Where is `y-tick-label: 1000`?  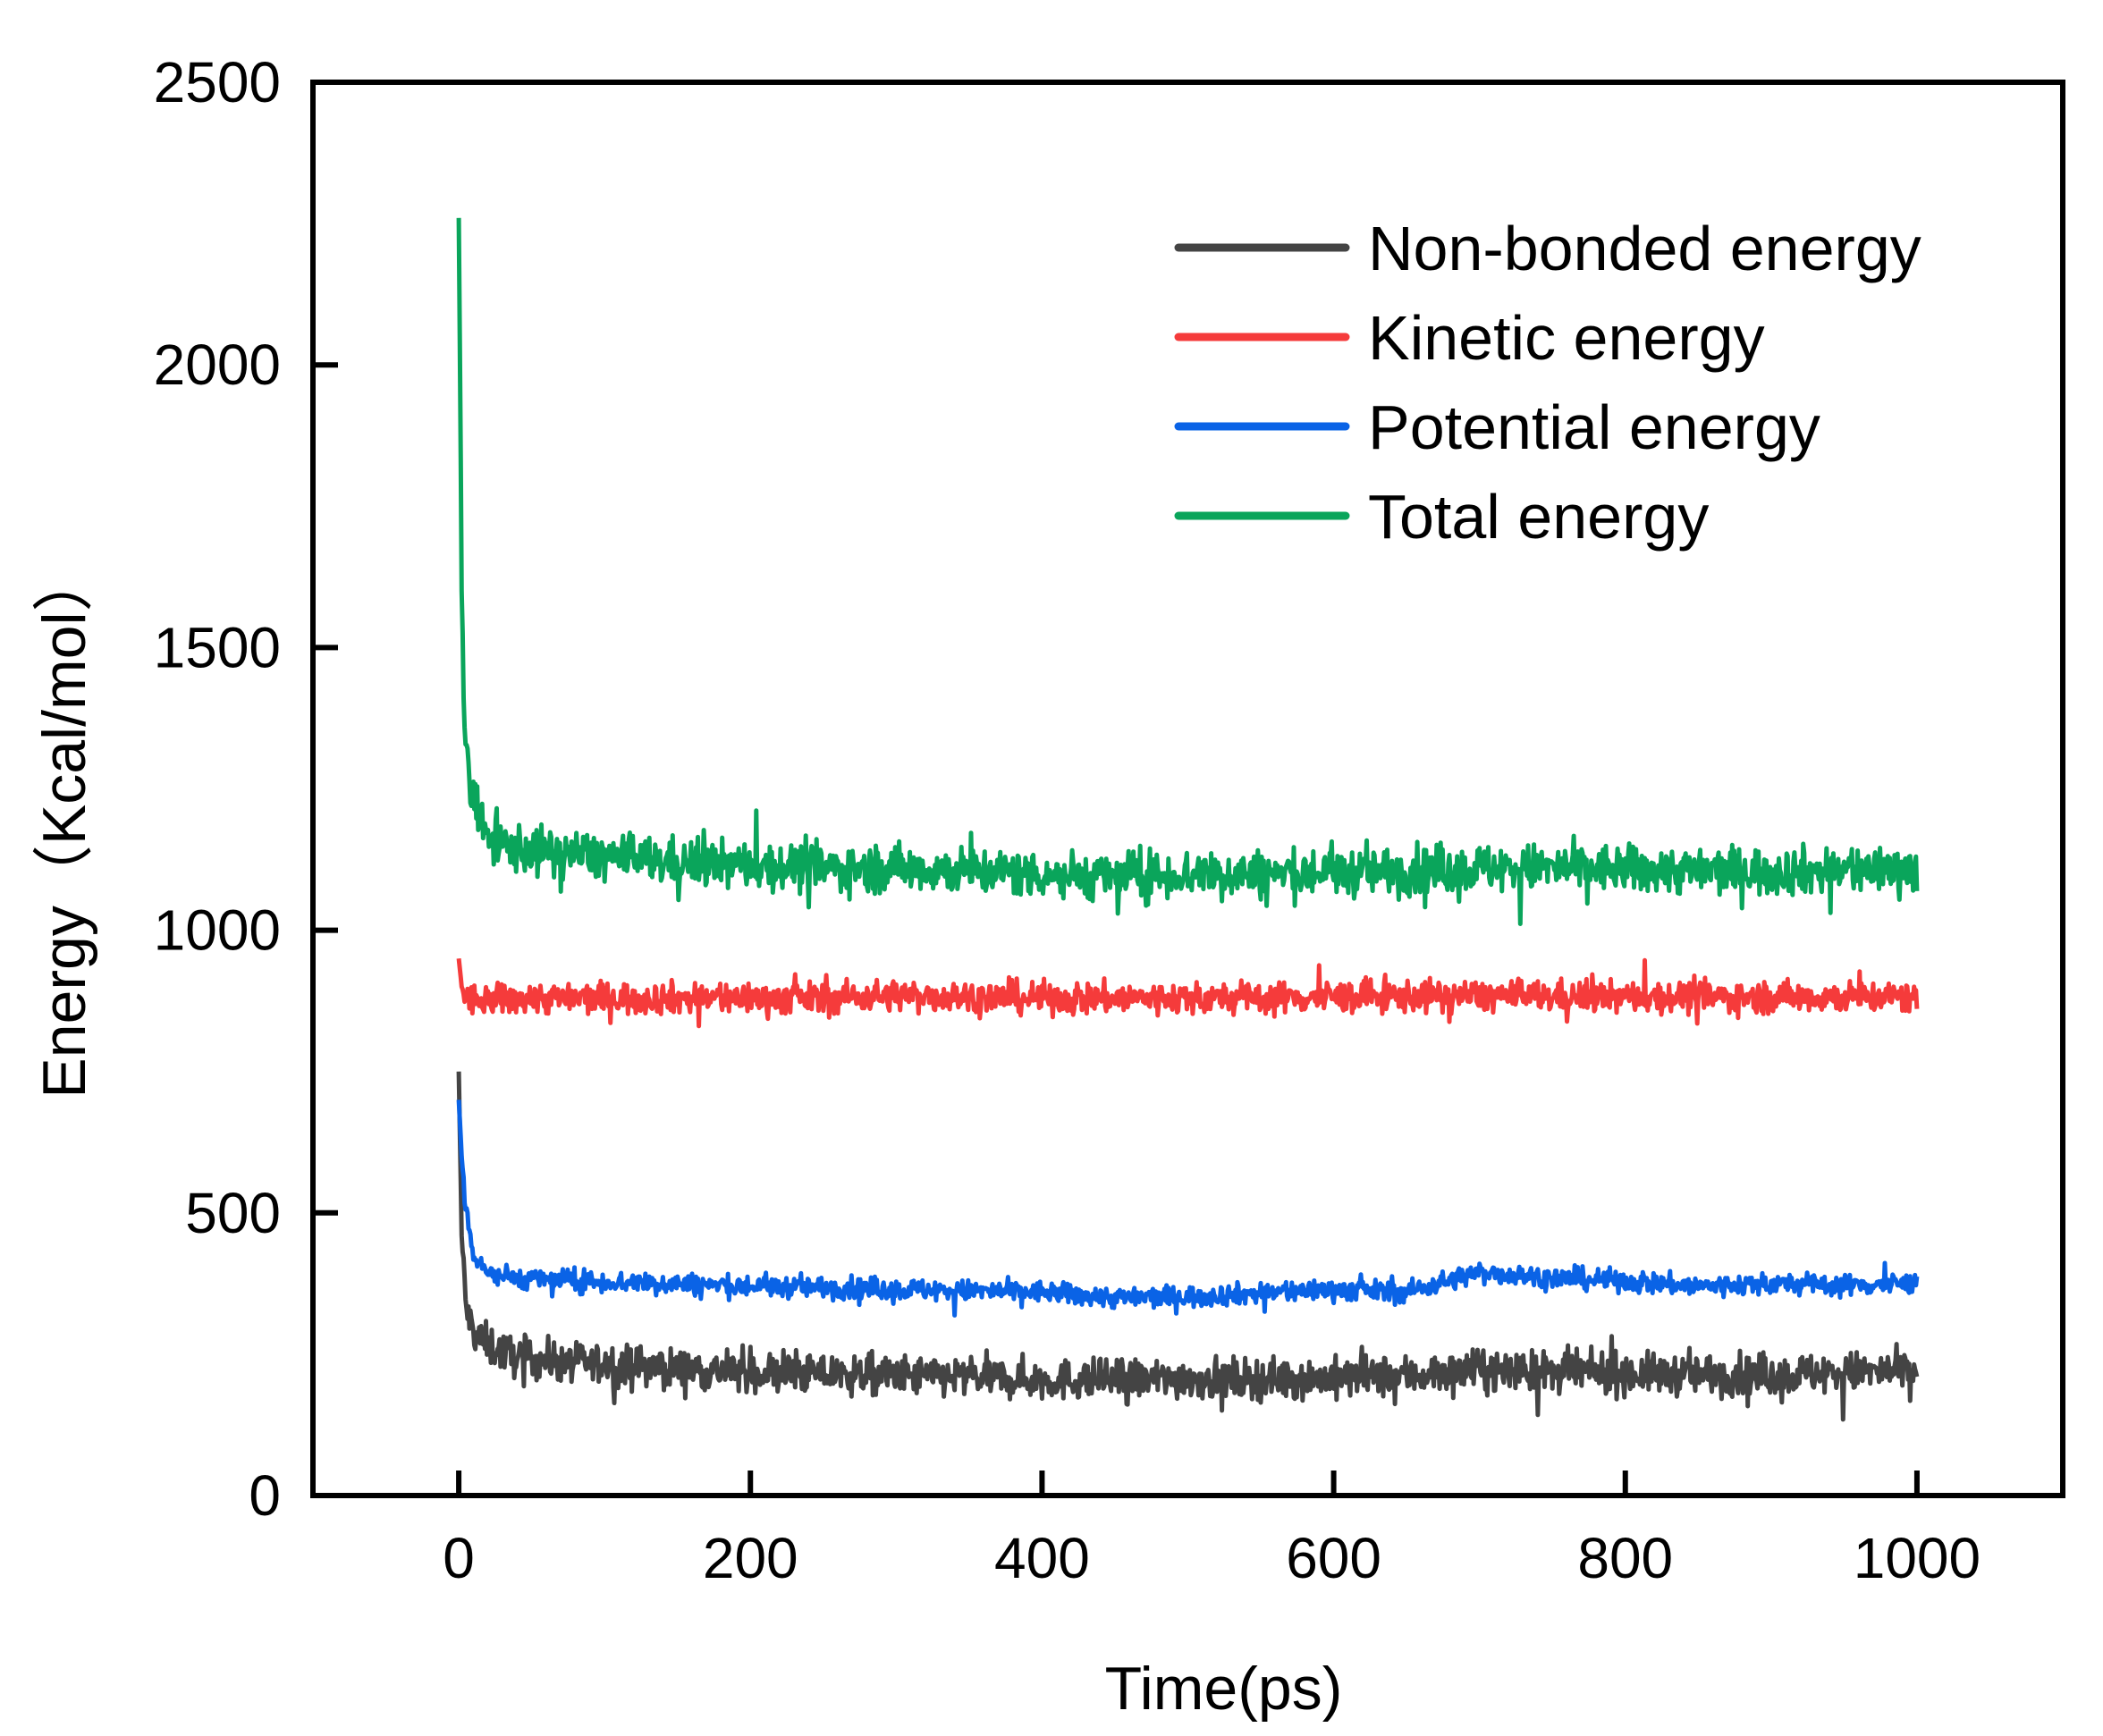
y-tick-label: 1000 is located at coordinates (217, 930).